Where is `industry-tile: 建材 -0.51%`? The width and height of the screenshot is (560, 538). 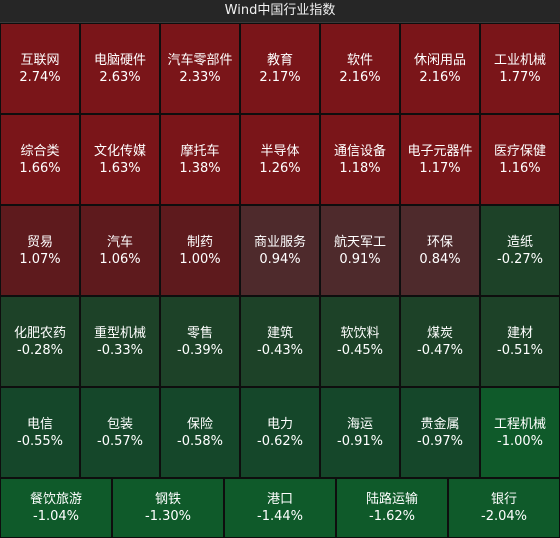
industry-tile: 建材 -0.51% is located at coordinates (520, 341).